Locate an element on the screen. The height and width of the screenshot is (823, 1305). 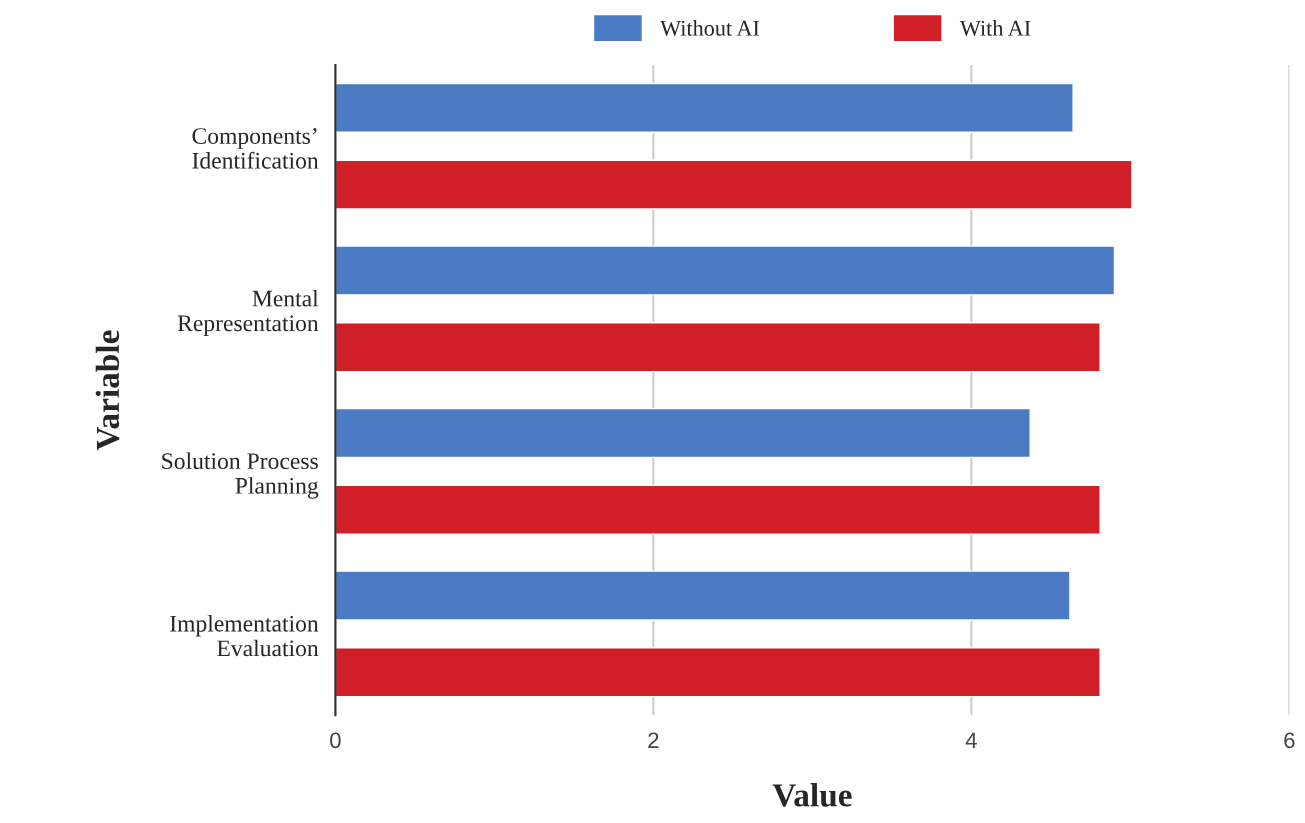
x-axis-title: Value is located at coordinates (812, 795).